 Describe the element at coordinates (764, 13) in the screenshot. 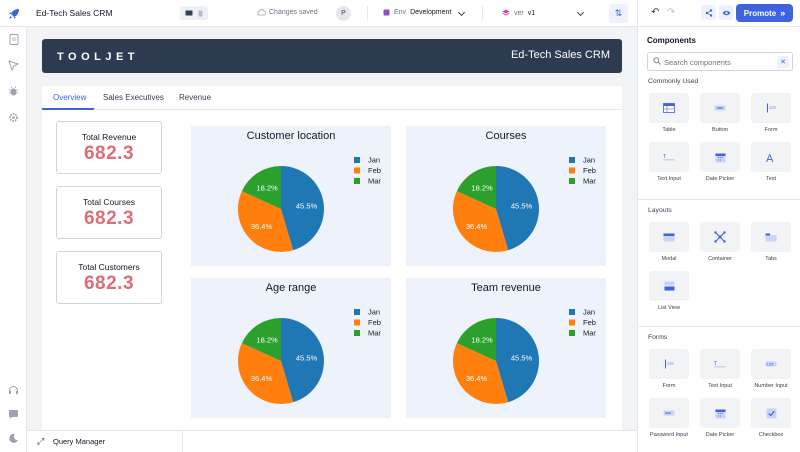

I see `promote-button: Promote »` at that location.